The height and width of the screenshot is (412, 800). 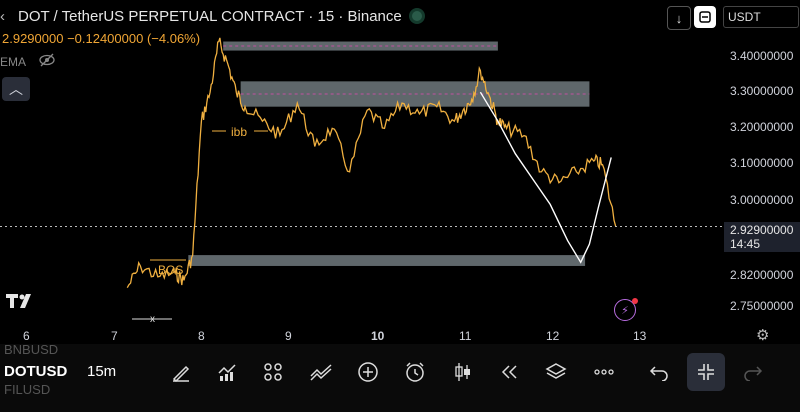 What do you see at coordinates (465, 336) in the screenshot?
I see `x-tick: 11` at bounding box center [465, 336].